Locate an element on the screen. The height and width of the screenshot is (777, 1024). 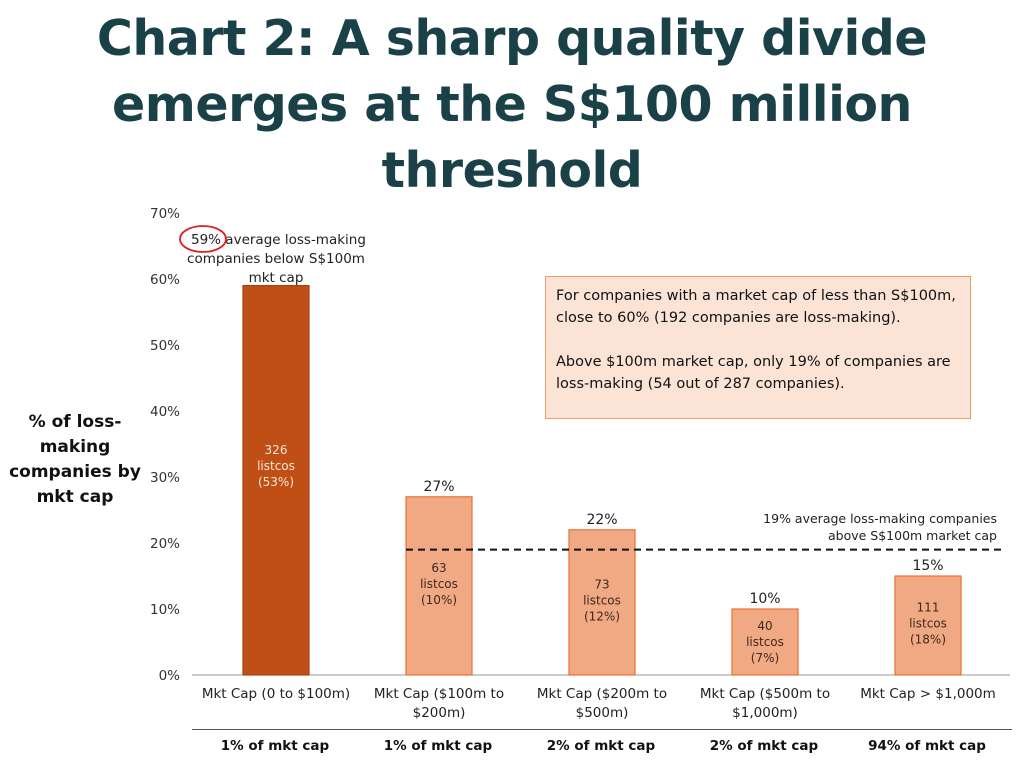
below-threshold-pct: 59% is located at coordinates (206, 240).